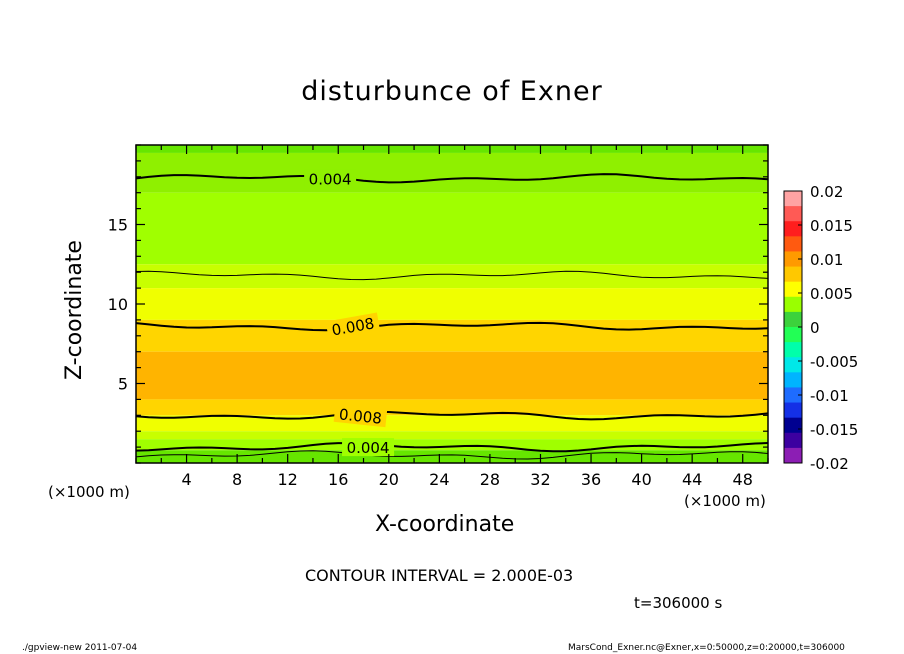 The height and width of the screenshot is (654, 904). What do you see at coordinates (678, 603) in the screenshot?
I see `time-label: t=306000 s` at bounding box center [678, 603].